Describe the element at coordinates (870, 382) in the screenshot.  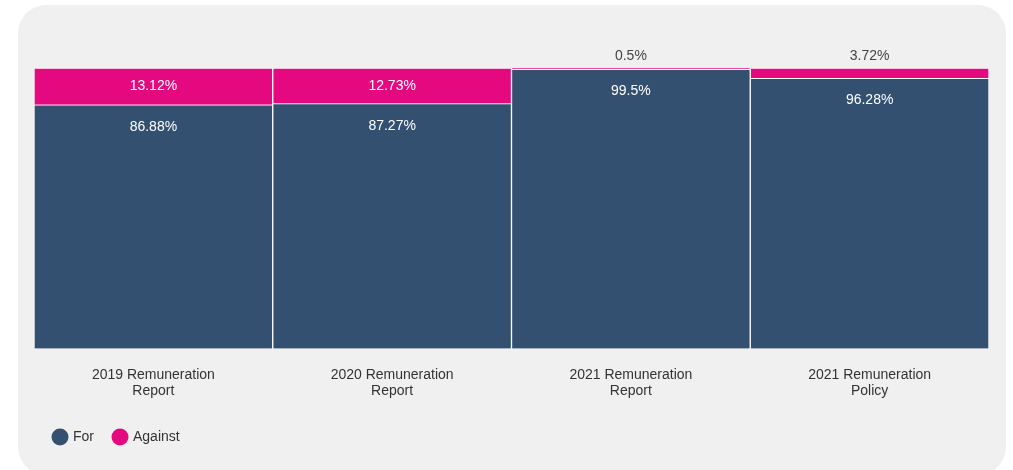
I see `x-tick-label: 2021 Remuneration Policy` at that location.